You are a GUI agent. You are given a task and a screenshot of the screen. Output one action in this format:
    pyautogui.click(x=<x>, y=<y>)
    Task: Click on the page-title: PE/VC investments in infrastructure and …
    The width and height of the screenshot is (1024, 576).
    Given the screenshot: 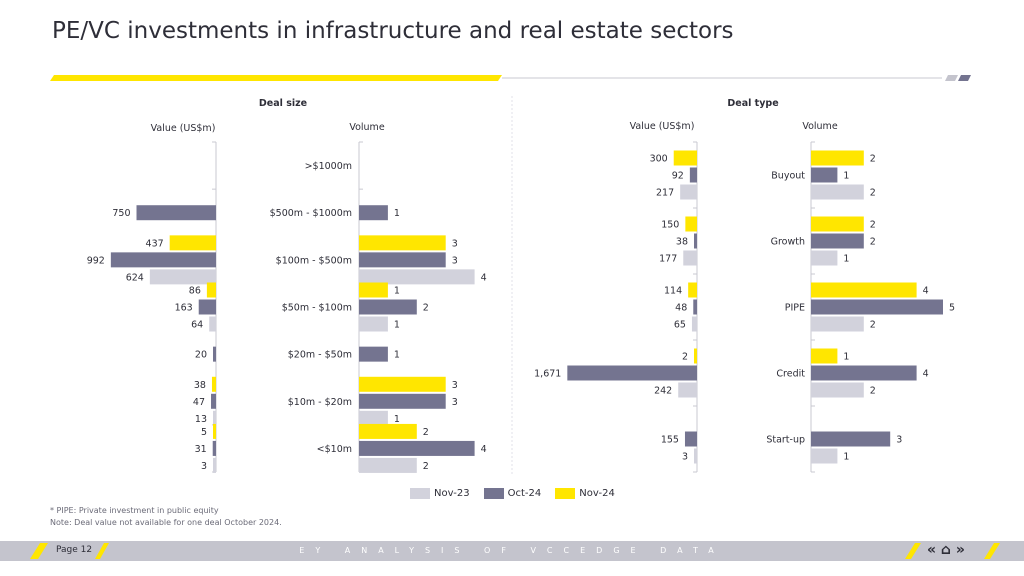 What is the action you would take?
    pyautogui.click(x=393, y=31)
    